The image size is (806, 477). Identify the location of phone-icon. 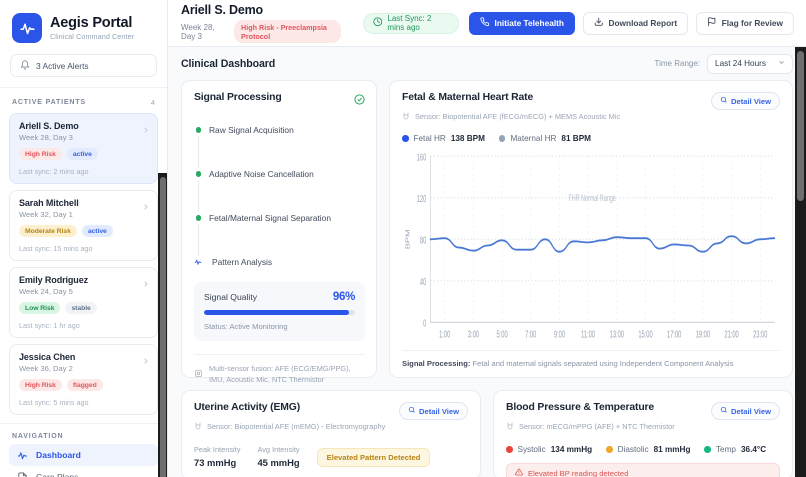
(485, 23).